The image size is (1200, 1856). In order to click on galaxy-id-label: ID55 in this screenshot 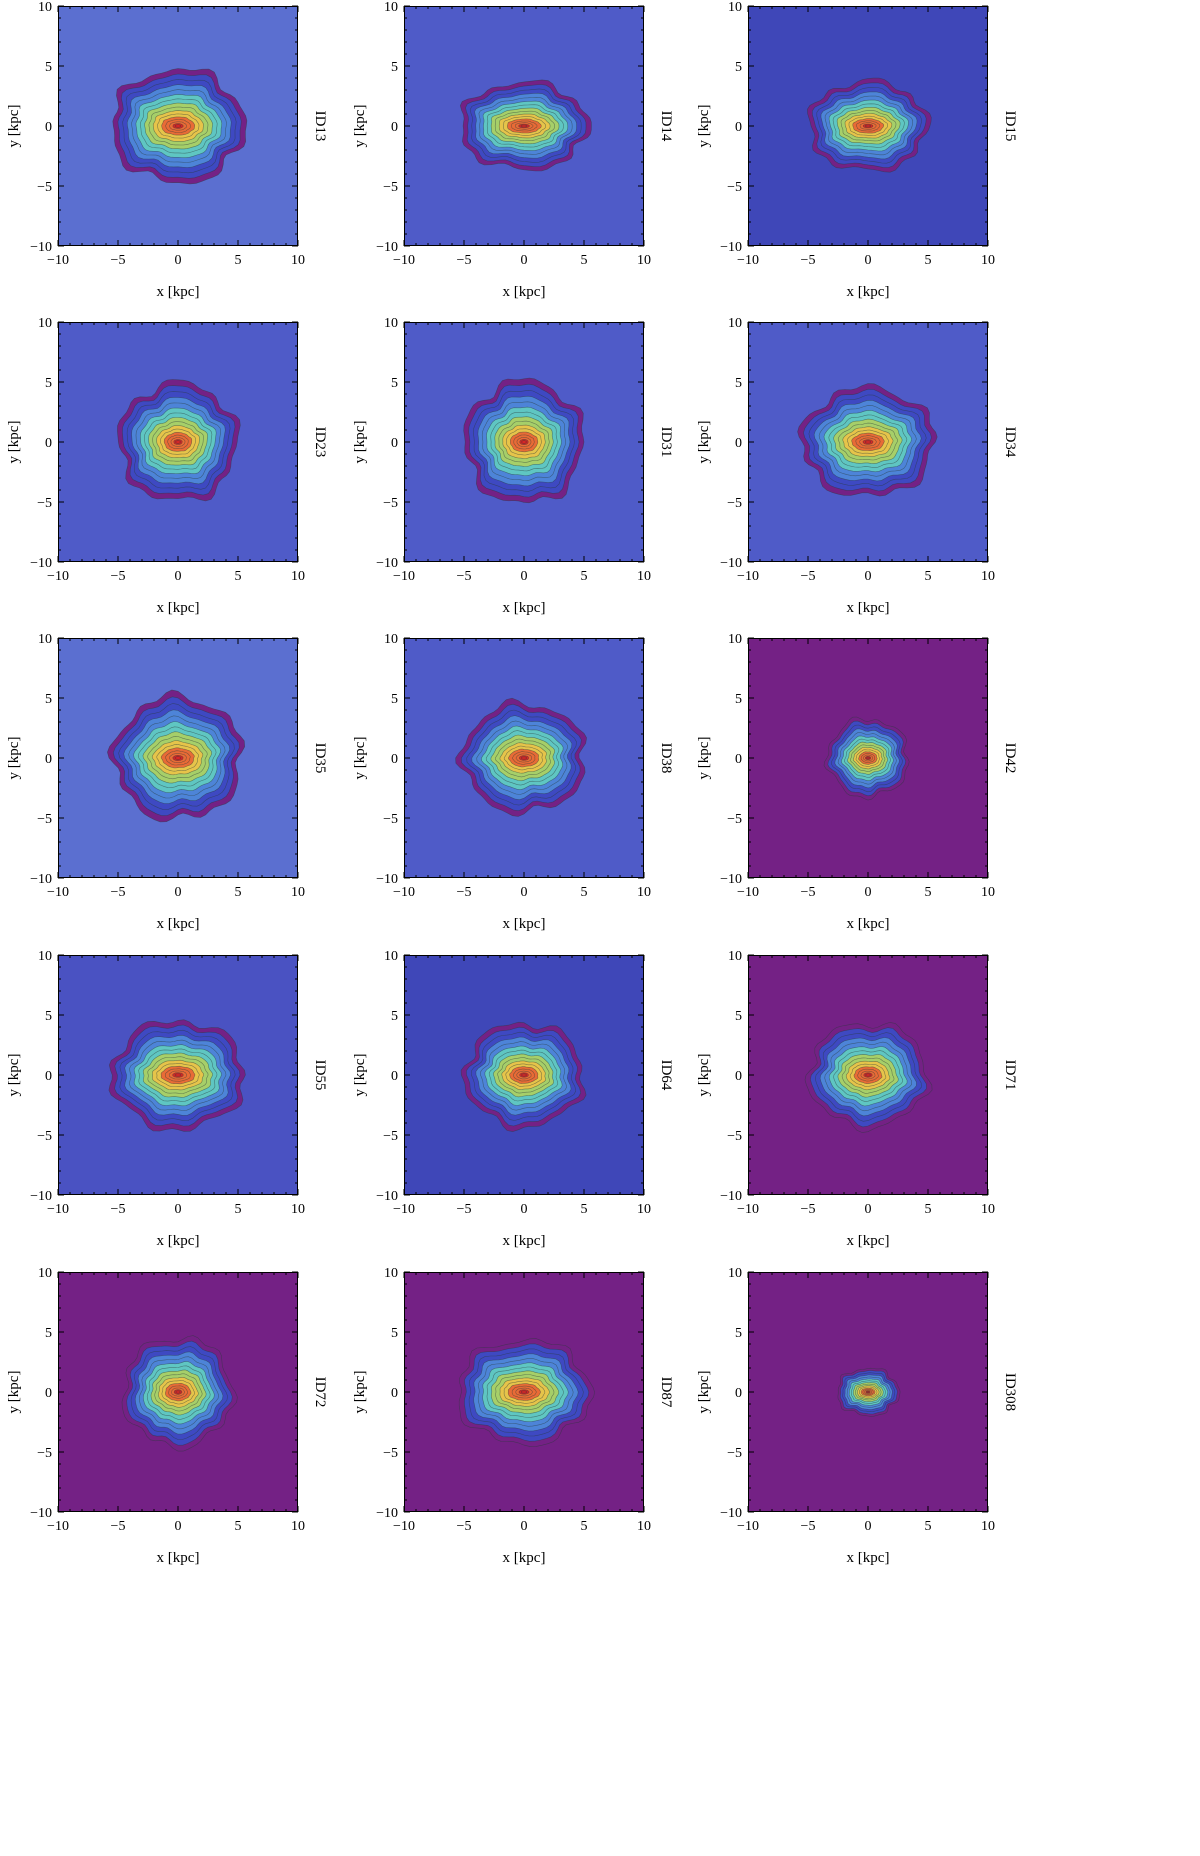, I will do `click(320, 1075)`.